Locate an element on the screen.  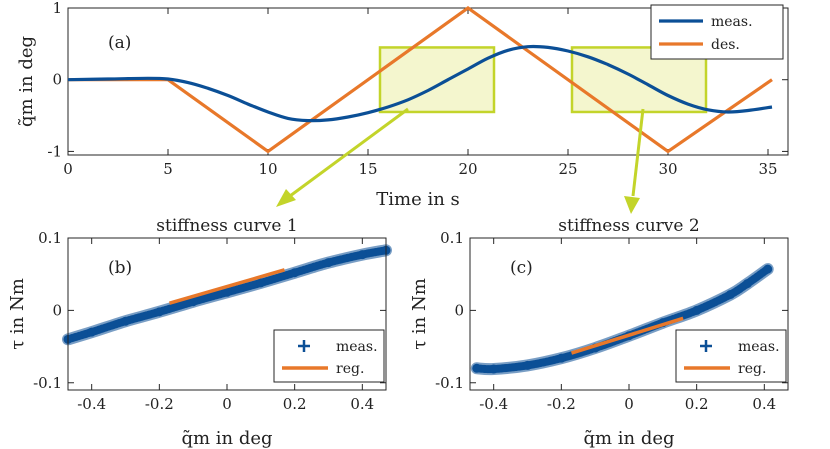
y-axis-label-a: q̃m in deg is located at coordinates (26, 81).